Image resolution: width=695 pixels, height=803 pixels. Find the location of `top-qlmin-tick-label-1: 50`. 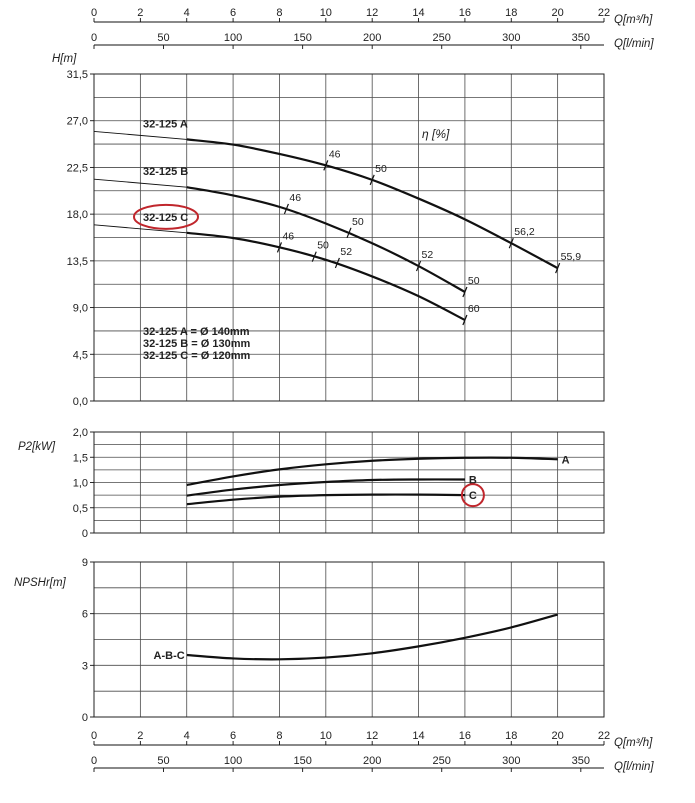

top-qlmin-tick-label-1: 50 is located at coordinates (163, 38).